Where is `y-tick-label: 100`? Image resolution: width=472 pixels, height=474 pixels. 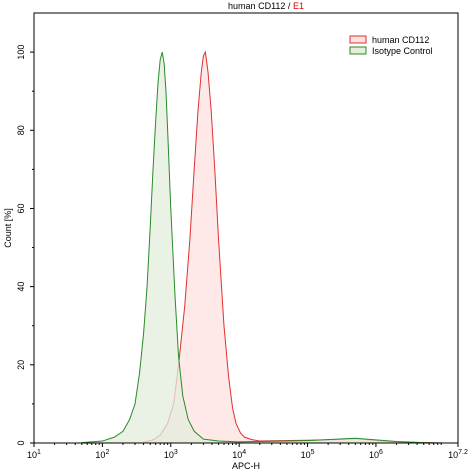 y-tick-label: 100 is located at coordinates (21, 52).